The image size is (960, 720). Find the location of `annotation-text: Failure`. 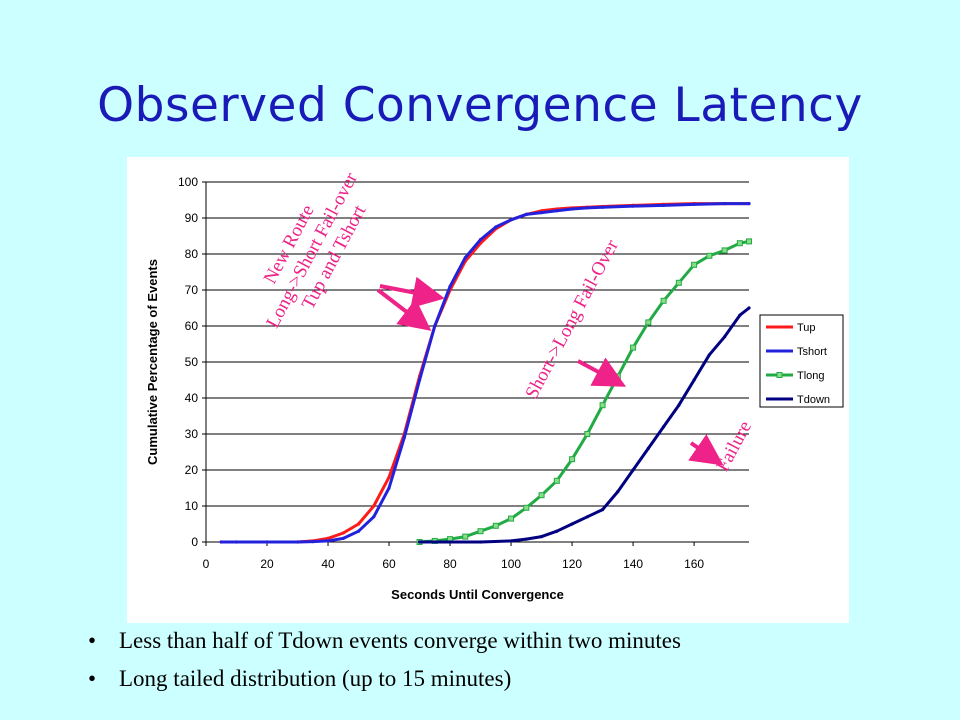

annotation-text: Failure is located at coordinates (734, 446).